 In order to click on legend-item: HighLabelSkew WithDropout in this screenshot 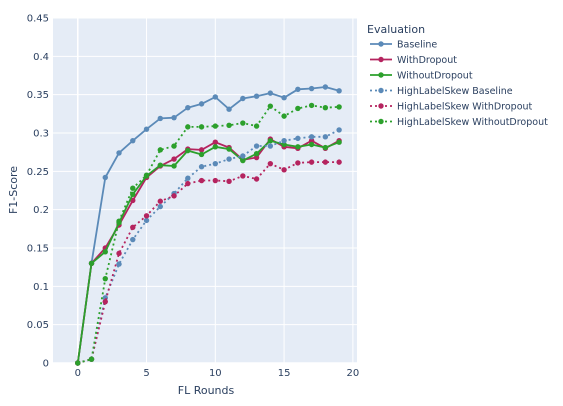, I will do `click(451, 107)`.